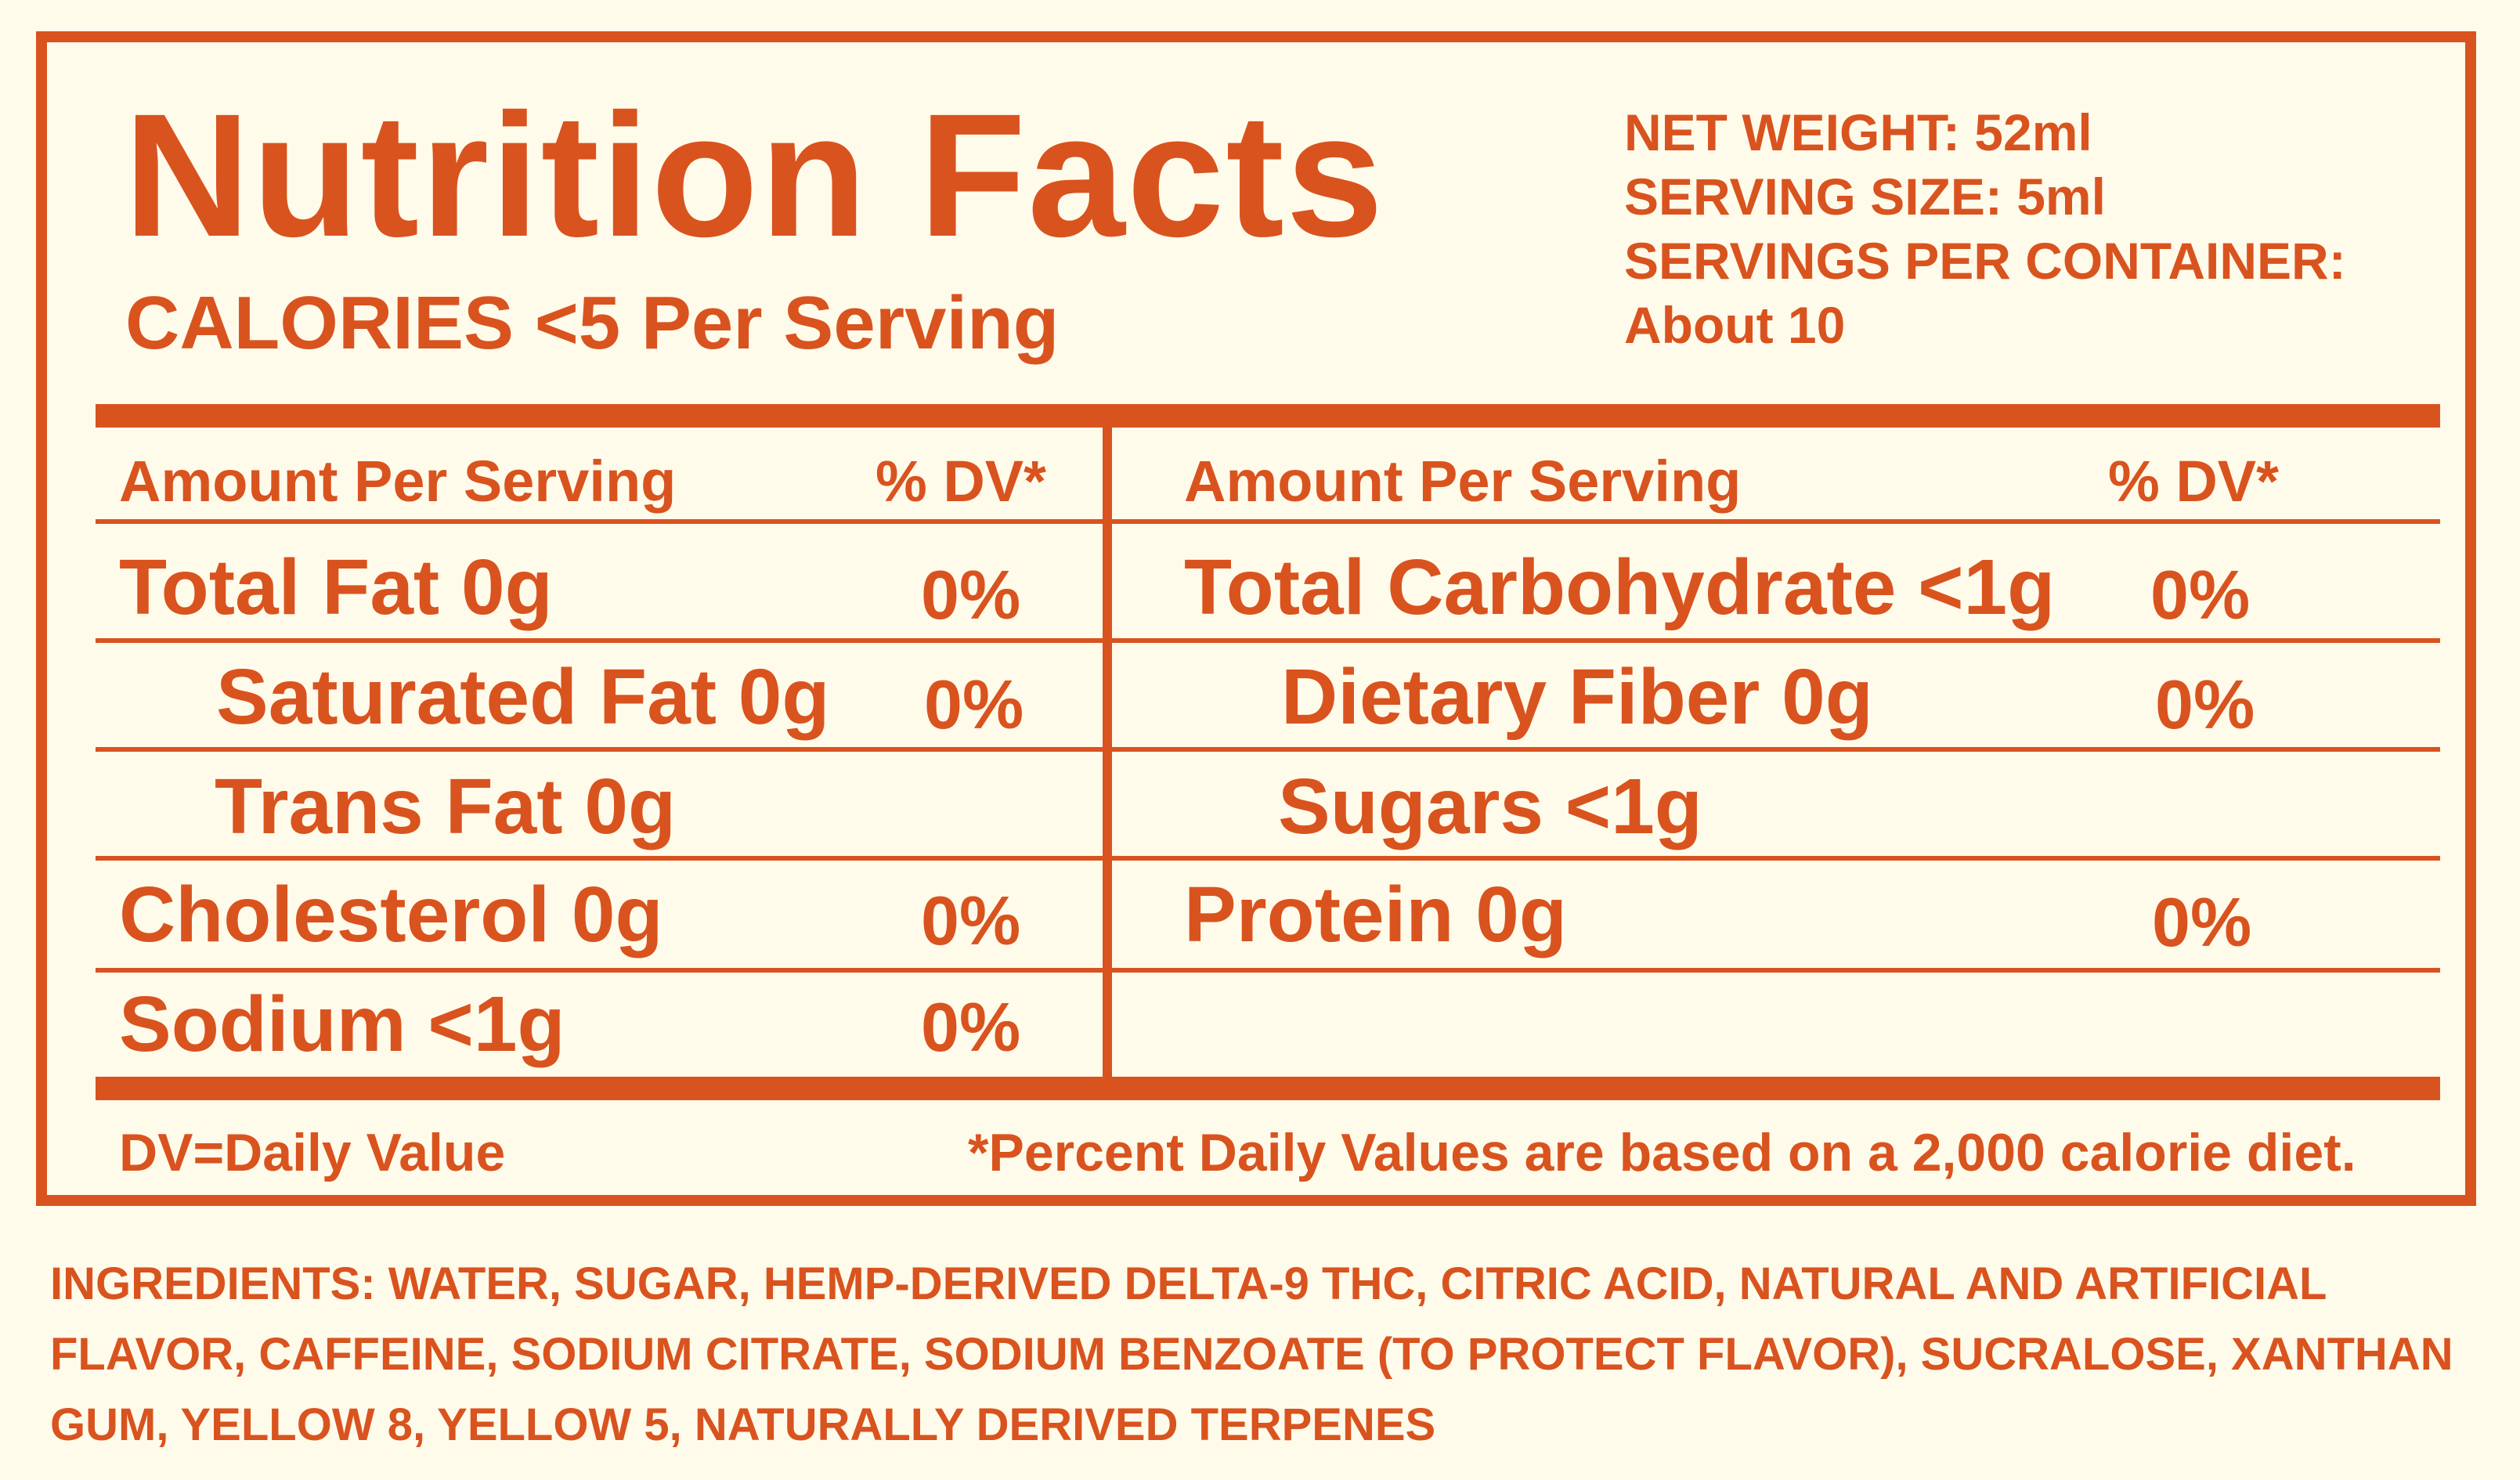  I want to click on nutrient-sugars: Sugars <1g, so click(1490, 806).